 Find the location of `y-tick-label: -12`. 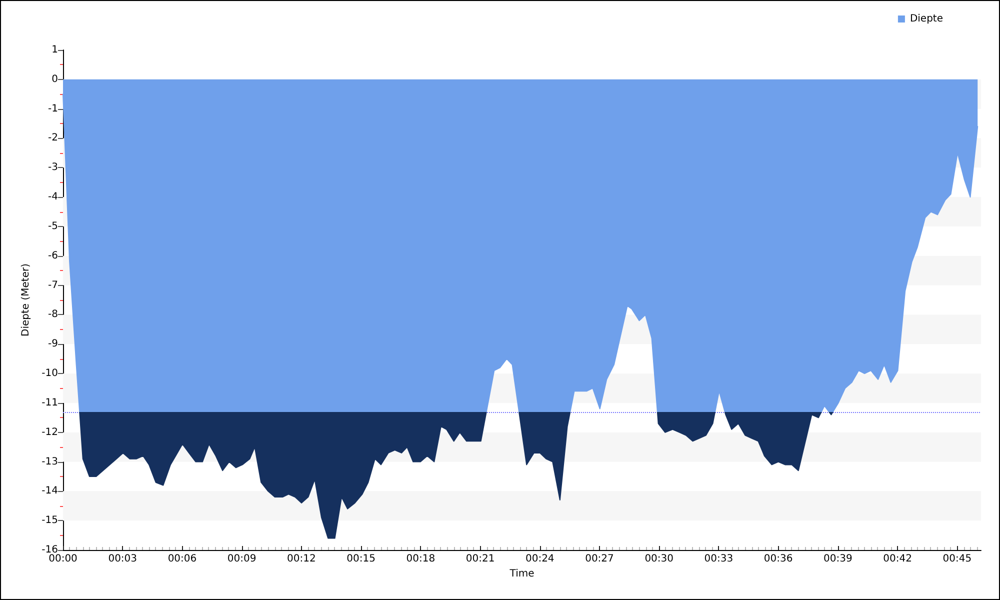

y-tick-label: -12 is located at coordinates (50, 432).